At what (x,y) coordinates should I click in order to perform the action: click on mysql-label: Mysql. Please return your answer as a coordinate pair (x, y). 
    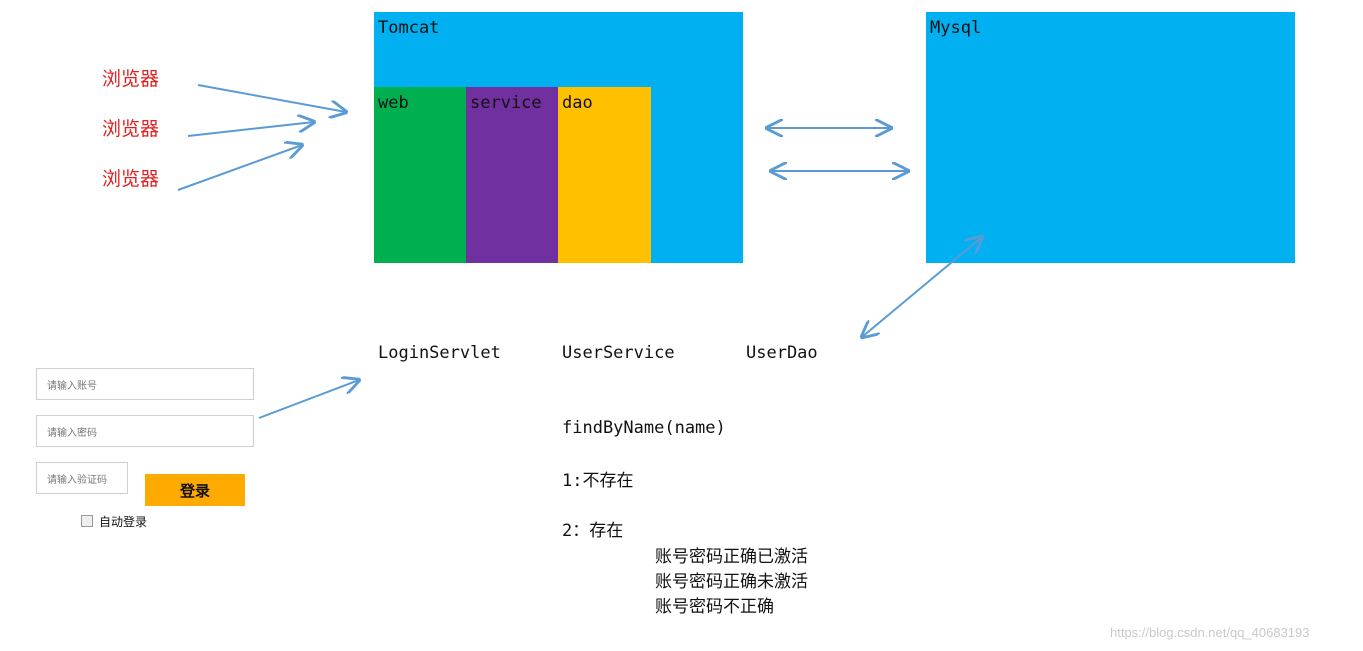
    Looking at the image, I should click on (956, 28).